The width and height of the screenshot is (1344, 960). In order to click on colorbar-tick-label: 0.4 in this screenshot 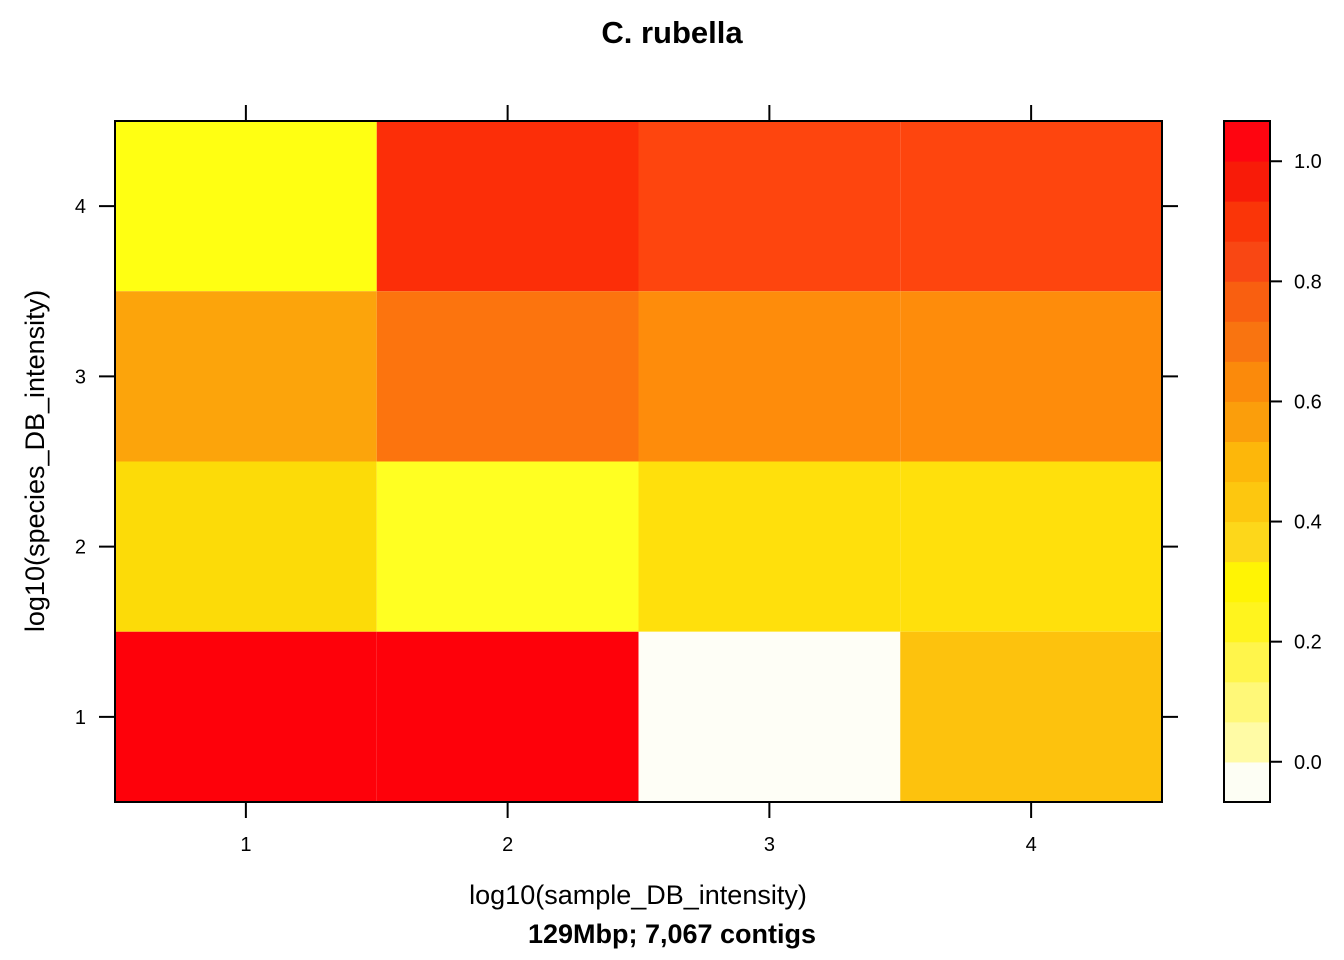, I will do `click(1308, 523)`.